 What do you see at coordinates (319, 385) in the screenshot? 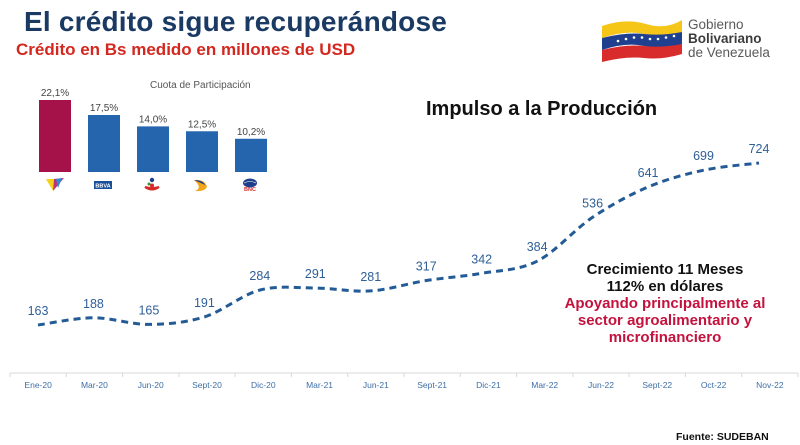
I see `x-tick-label: Mar-21` at bounding box center [319, 385].